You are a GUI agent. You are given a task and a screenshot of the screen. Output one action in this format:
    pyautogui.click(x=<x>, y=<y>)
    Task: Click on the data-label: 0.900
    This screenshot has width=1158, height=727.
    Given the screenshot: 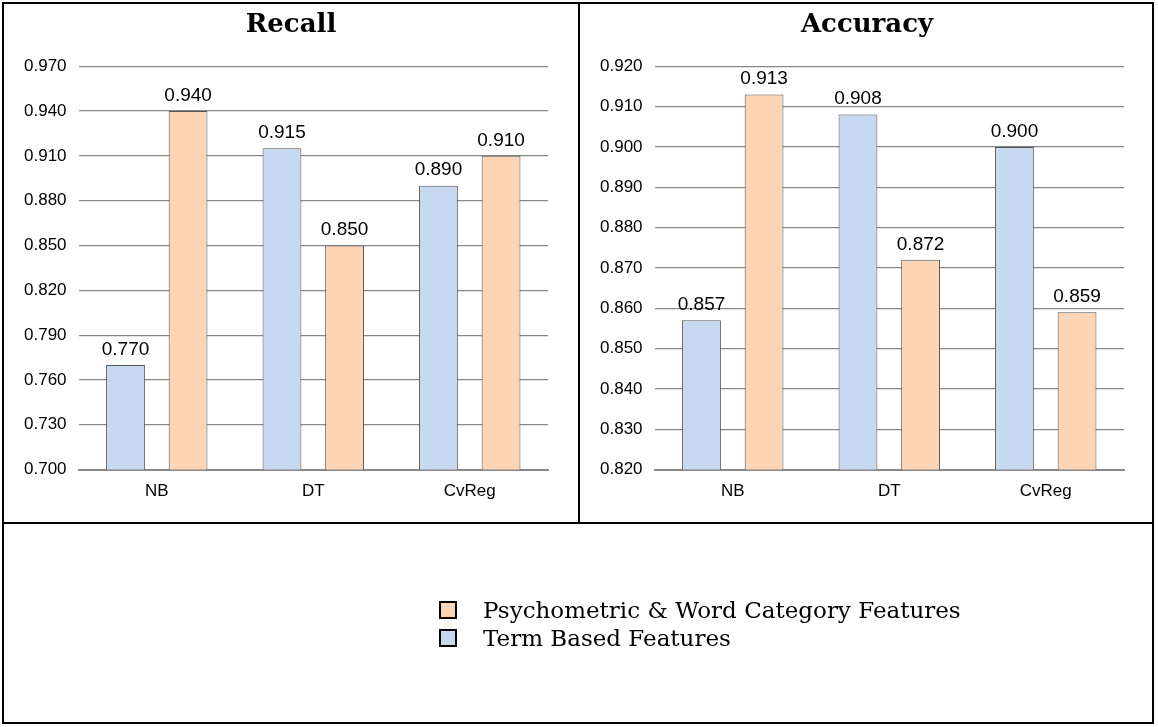 What is the action you would take?
    pyautogui.click(x=1014, y=130)
    